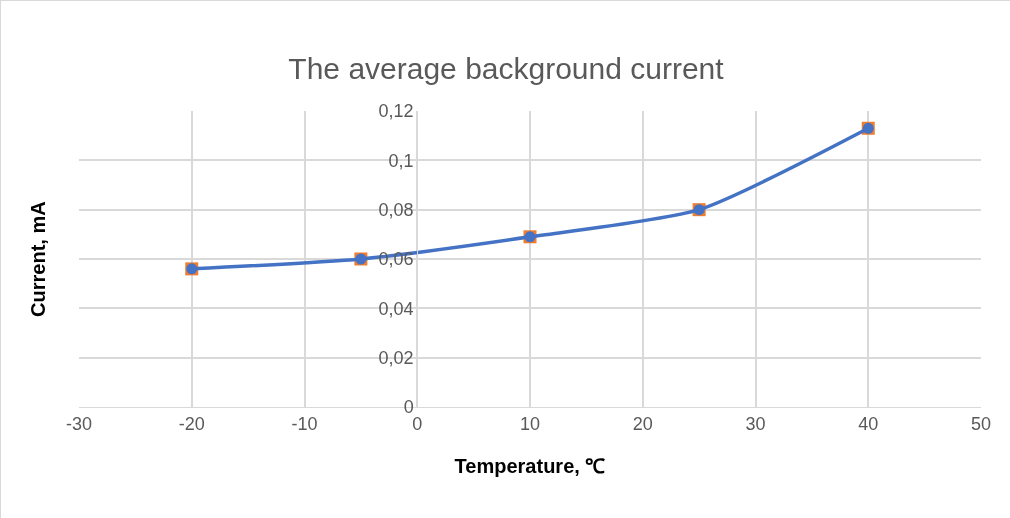  I want to click on x-tick-label: 20, so click(642, 423).